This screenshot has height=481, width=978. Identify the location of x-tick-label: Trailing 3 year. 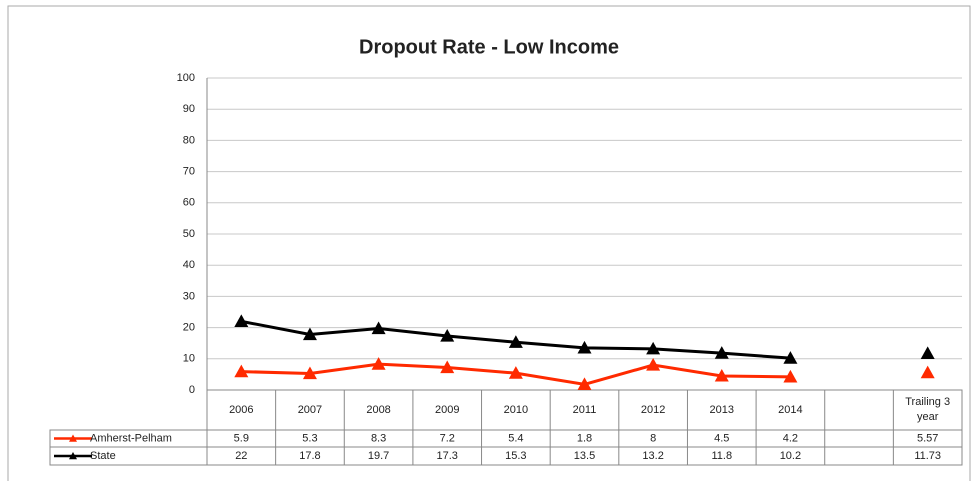
(928, 409).